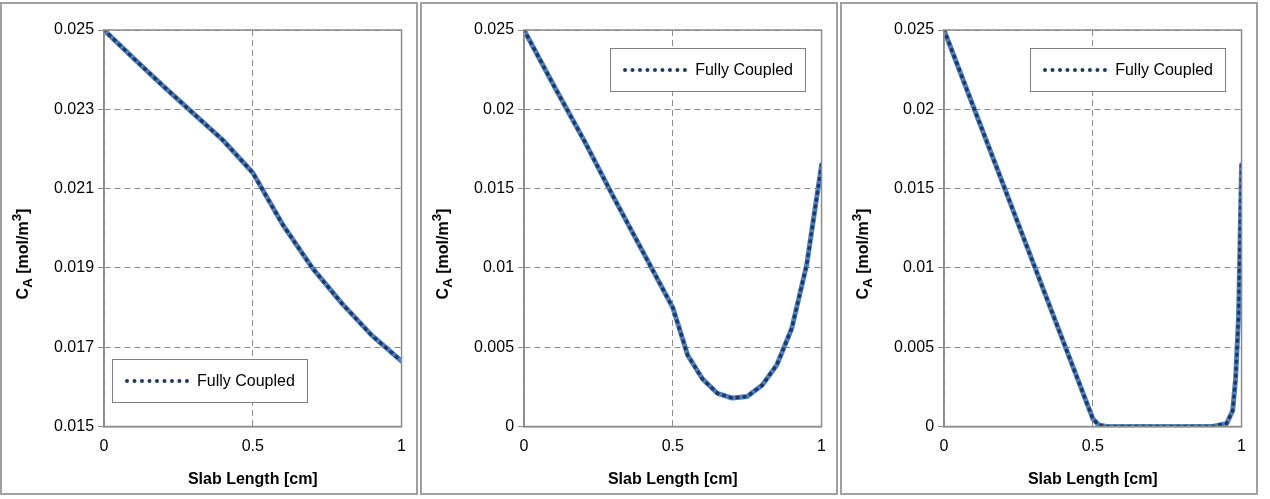  Describe the element at coordinates (74, 346) in the screenshot. I see `y-tick-label: 0.017` at that location.